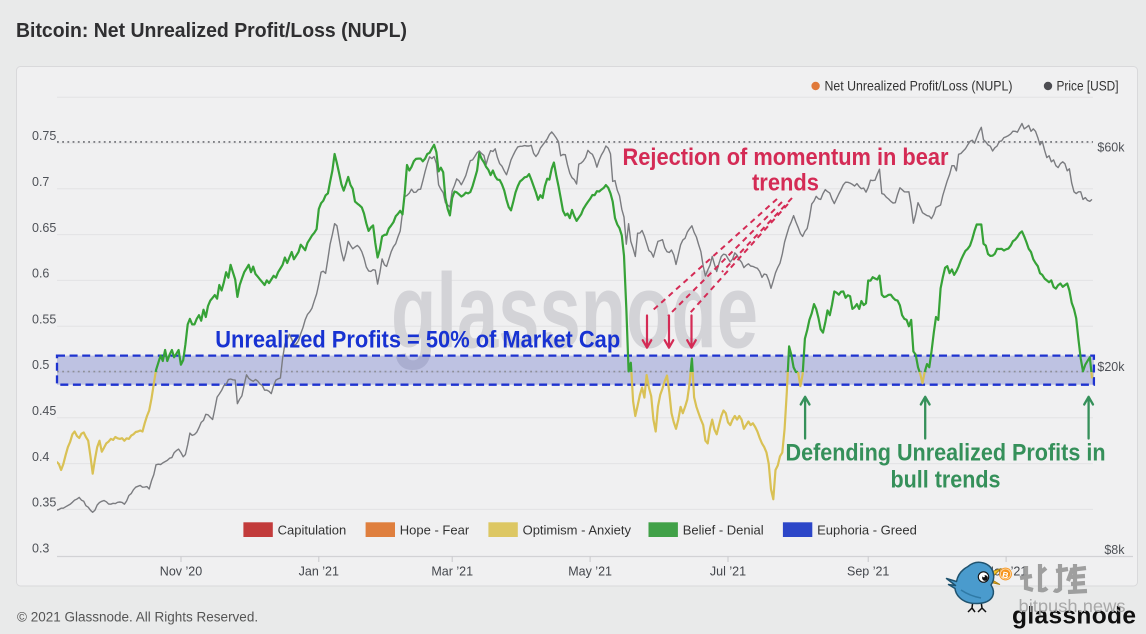 This screenshot has width=1146, height=634. What do you see at coordinates (40, 365) in the screenshot?
I see `svg-text: 0.5` at bounding box center [40, 365].